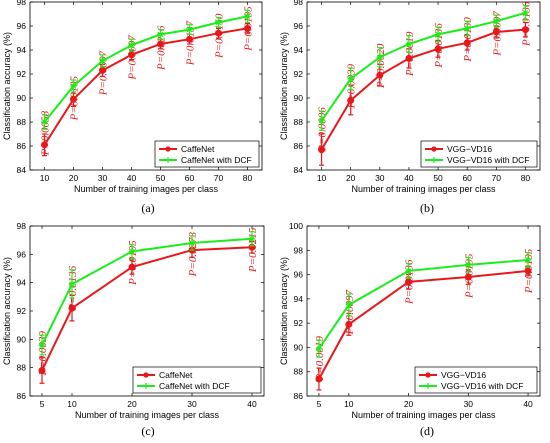  I want to click on panel-caption: (b), so click(427, 208).